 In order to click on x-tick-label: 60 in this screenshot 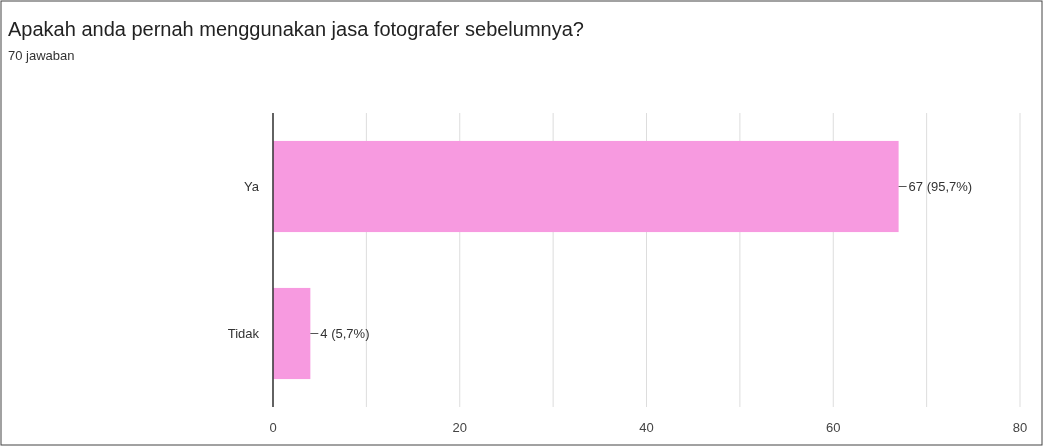, I will do `click(833, 427)`.